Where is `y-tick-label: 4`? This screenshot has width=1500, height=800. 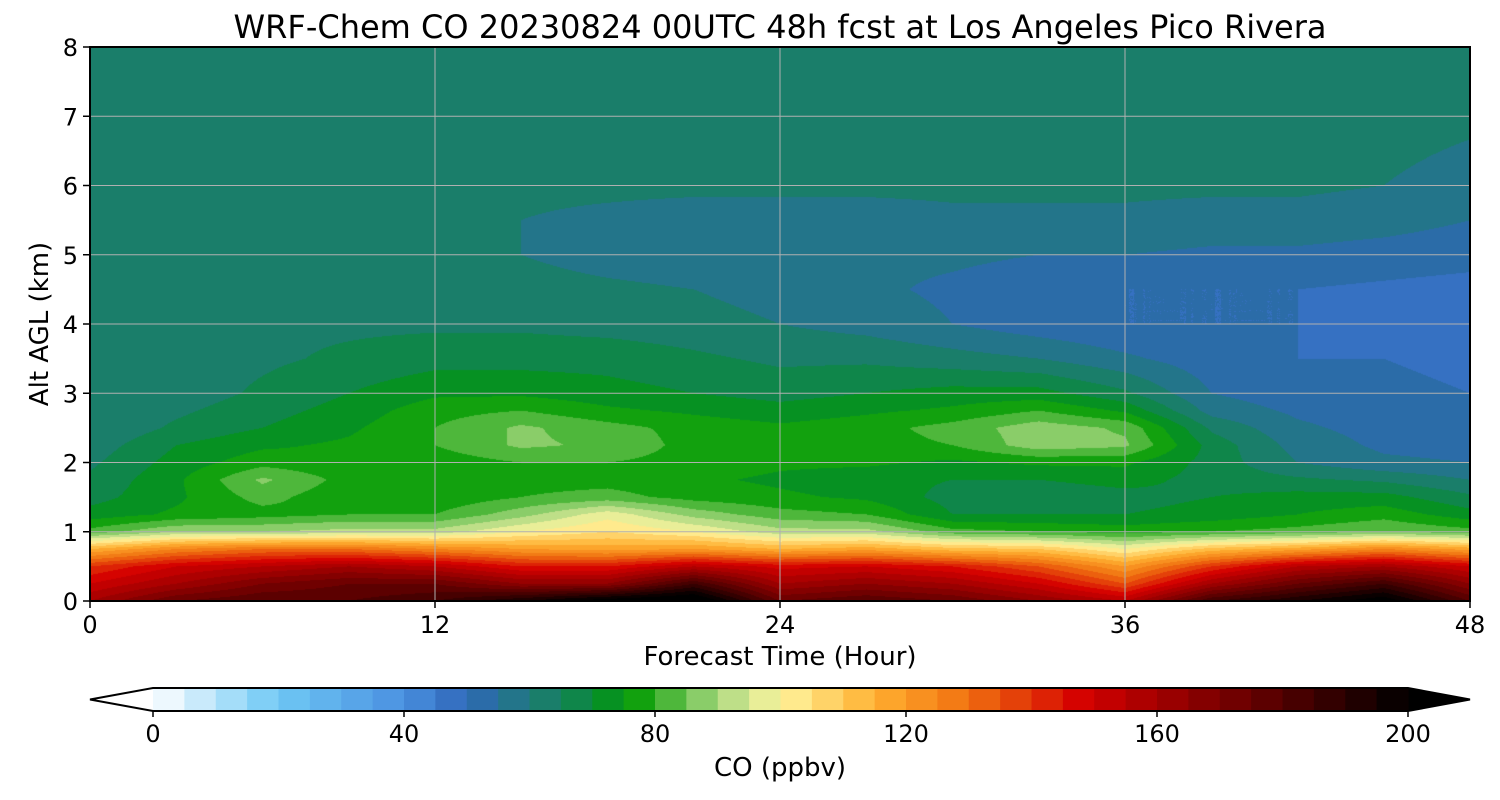 y-tick-label: 4 is located at coordinates (70, 325).